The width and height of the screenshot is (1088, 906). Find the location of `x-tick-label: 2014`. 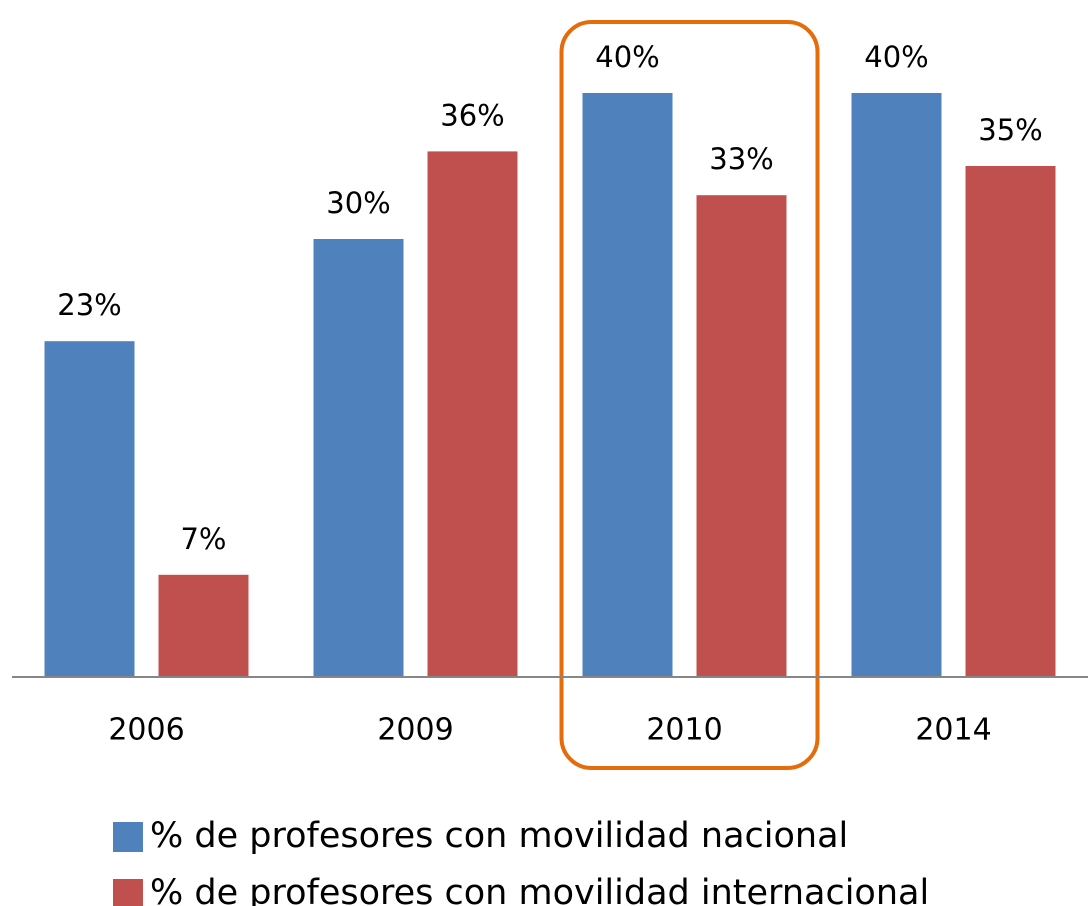

x-tick-label: 2014 is located at coordinates (953, 730).